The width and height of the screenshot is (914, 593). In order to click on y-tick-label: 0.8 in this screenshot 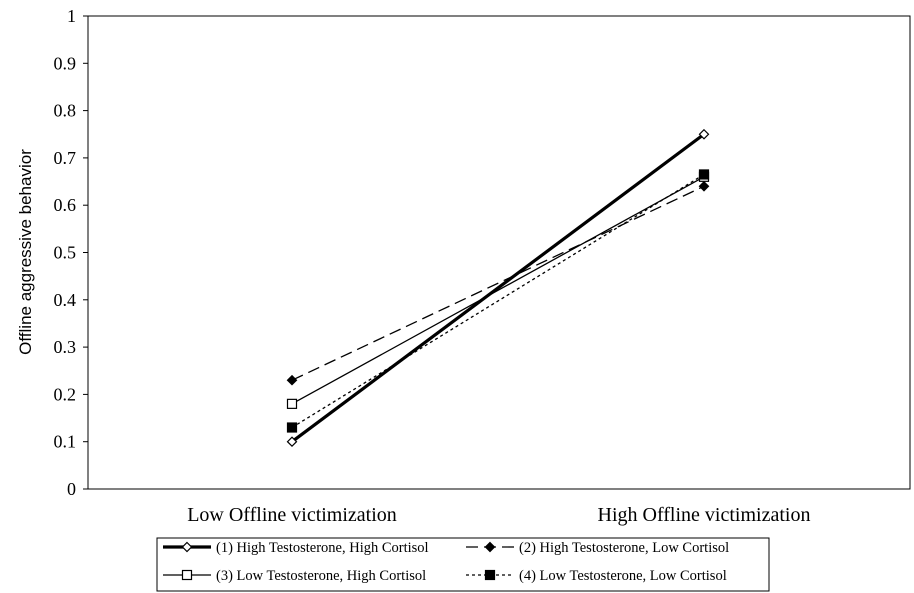, I will do `click(65, 111)`.